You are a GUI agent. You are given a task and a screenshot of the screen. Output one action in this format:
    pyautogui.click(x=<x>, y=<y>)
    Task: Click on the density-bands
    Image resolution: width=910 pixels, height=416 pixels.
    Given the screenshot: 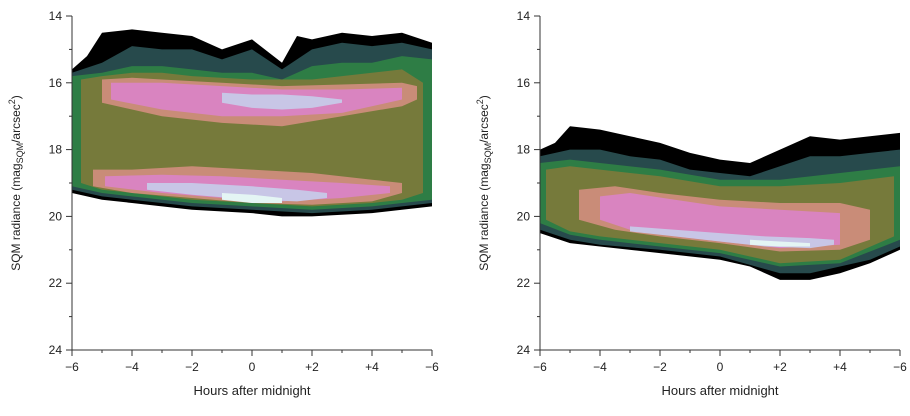 What is the action you would take?
    pyautogui.click(x=720, y=203)
    